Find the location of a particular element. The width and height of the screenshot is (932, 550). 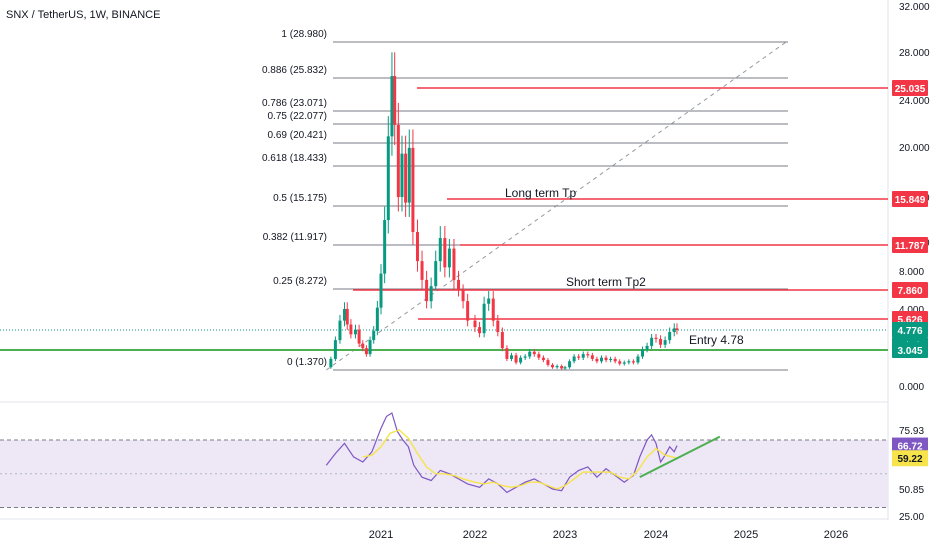

fib-level-label: 0.786 (23.071) is located at coordinates (294, 103).